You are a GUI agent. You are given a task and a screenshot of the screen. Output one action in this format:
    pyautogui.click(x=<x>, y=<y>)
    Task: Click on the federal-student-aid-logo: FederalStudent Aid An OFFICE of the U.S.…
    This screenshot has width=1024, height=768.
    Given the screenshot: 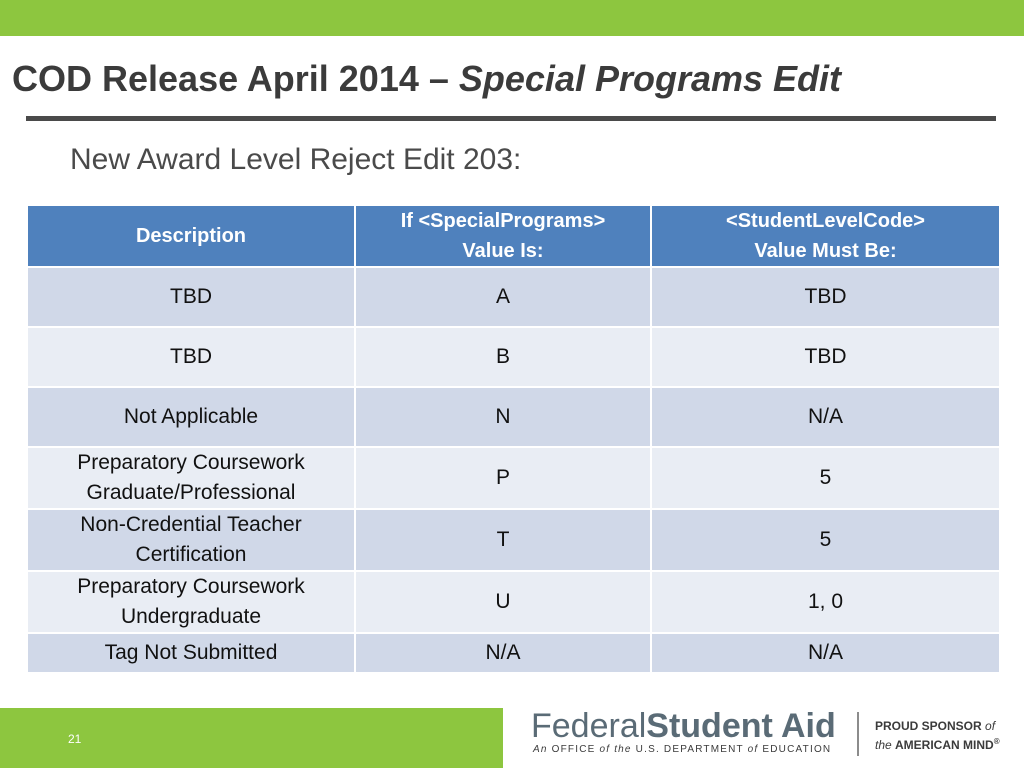 What is the action you would take?
    pyautogui.click(x=771, y=734)
    